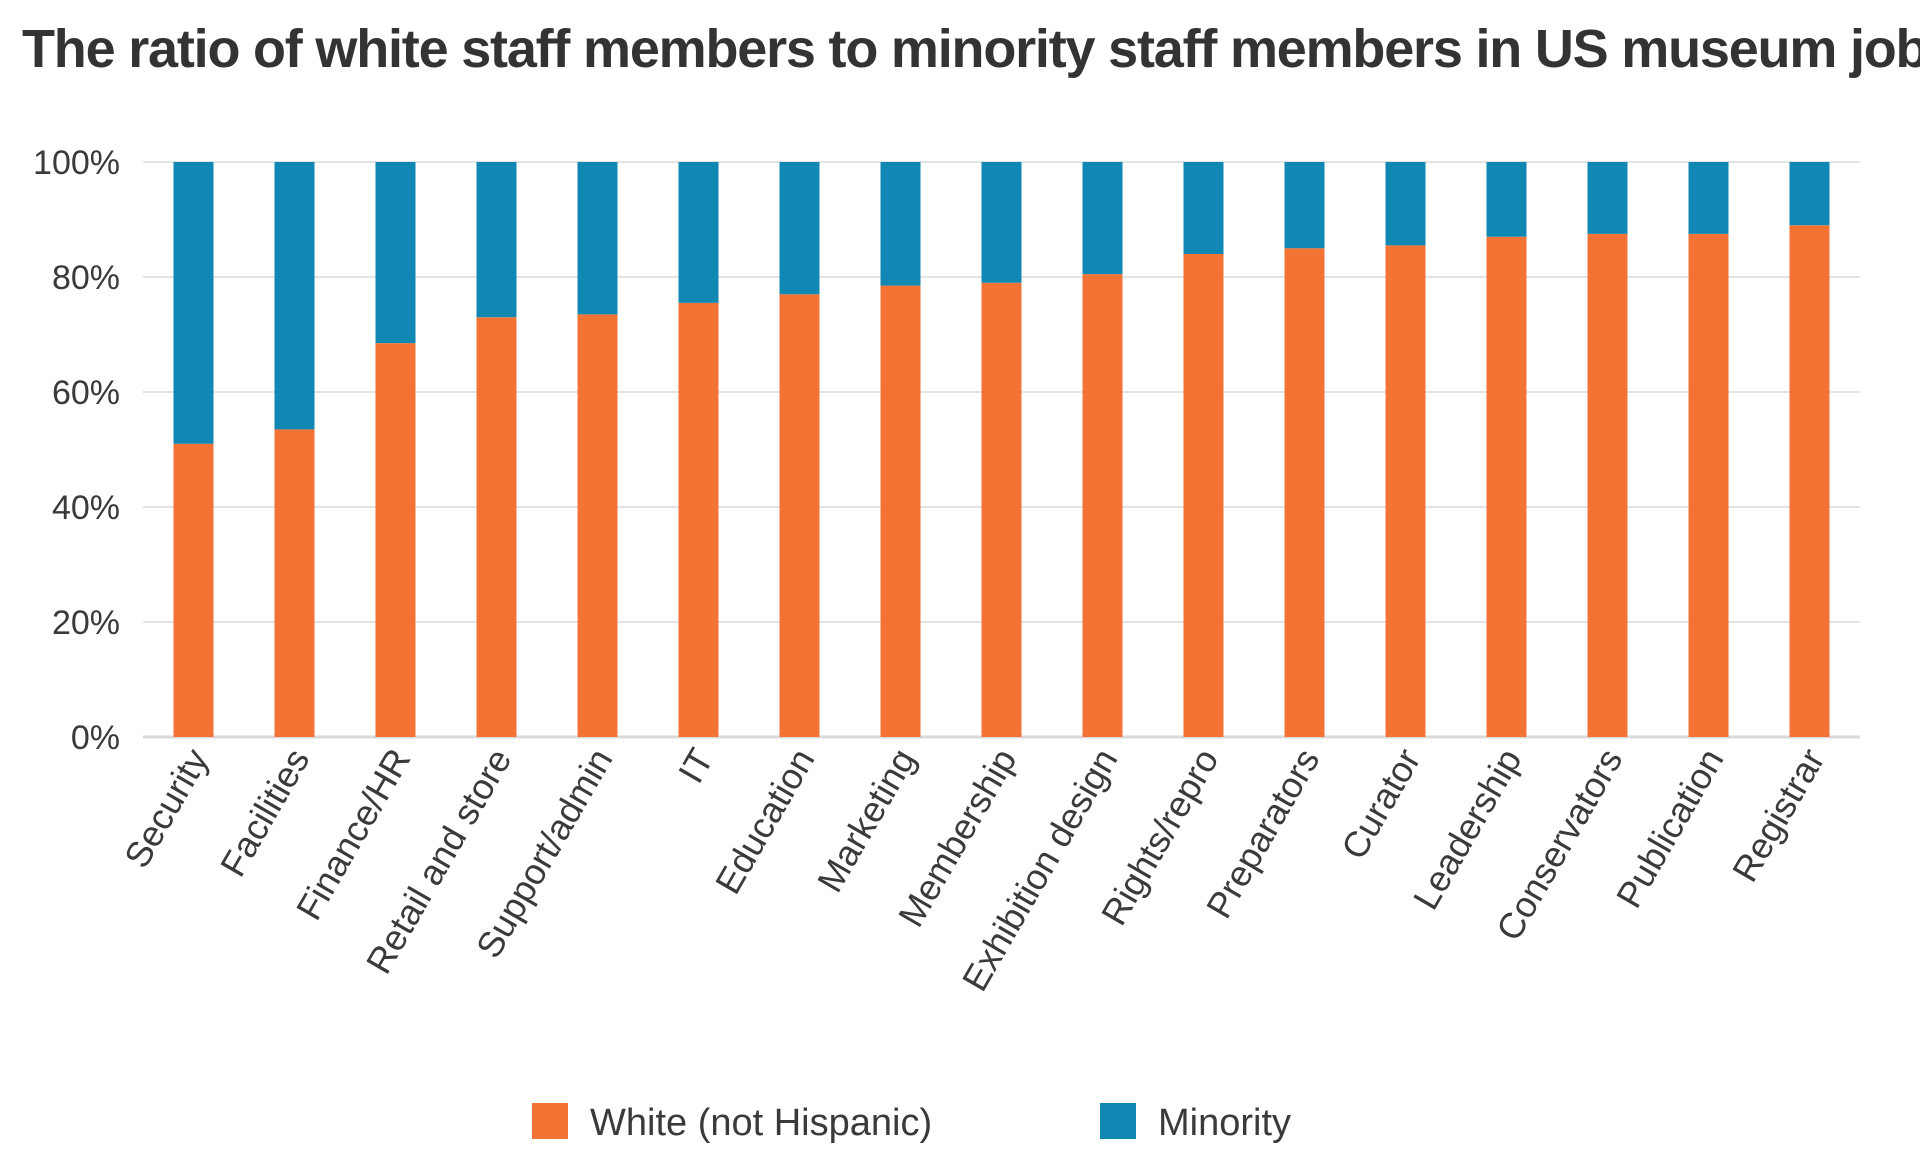 The width and height of the screenshot is (1920, 1149). I want to click on y-tick-label: 80%, so click(86, 278).